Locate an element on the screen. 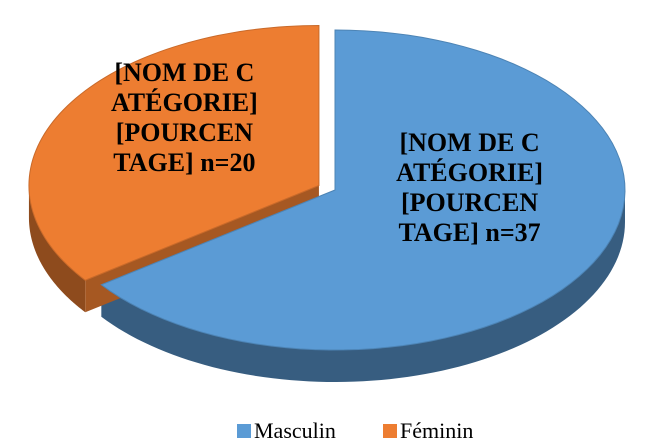 This screenshot has width=650, height=445. data-label: [NOM DE CATÉGORIE] [POURCENTAGE] n=20 is located at coordinates (184, 117).